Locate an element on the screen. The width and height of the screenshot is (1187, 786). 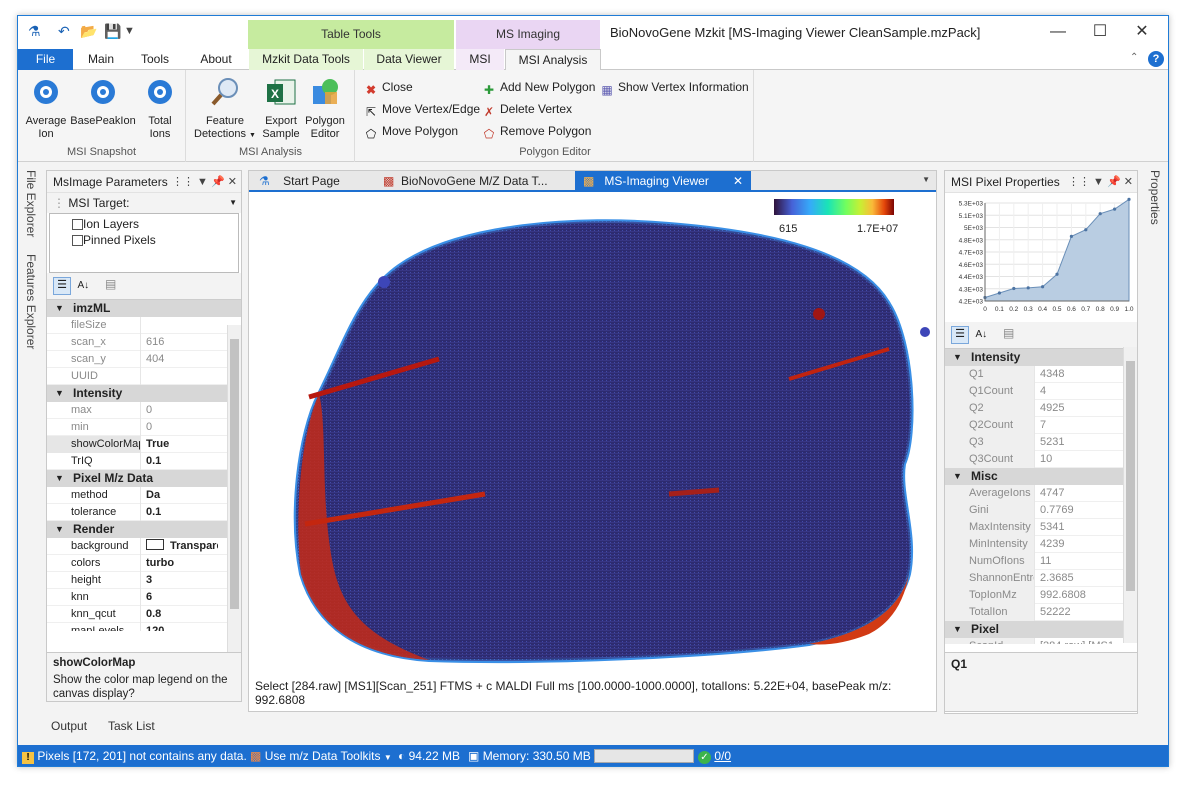
property-row-uuid: UUID is located at coordinates (144, 376).